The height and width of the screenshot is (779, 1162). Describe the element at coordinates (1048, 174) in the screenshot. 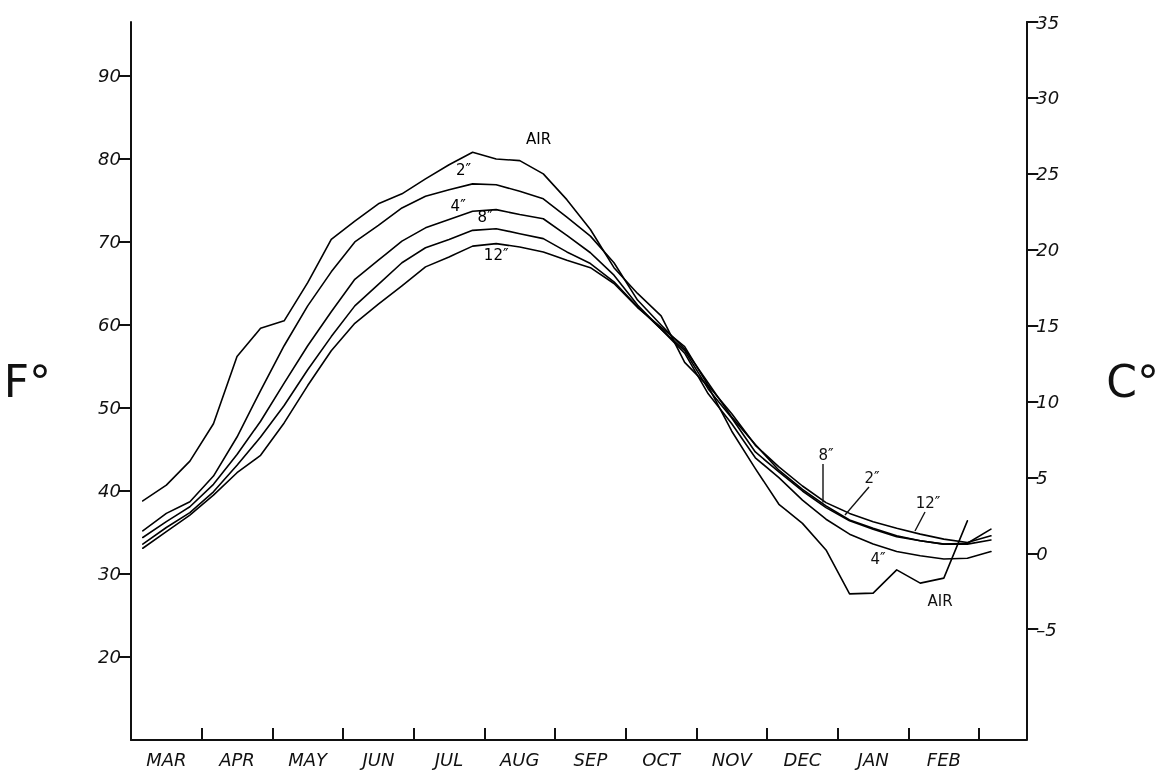

I see `y2-tick-label: 25` at that location.